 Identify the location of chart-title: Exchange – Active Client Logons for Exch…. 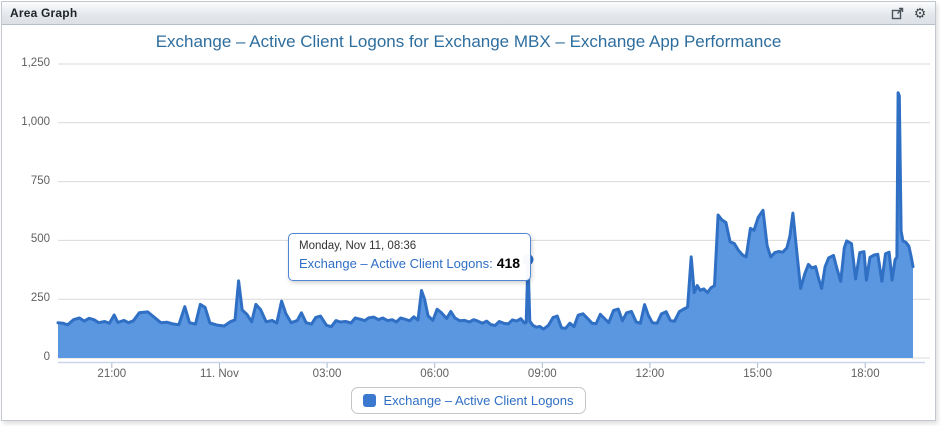
(468, 41).